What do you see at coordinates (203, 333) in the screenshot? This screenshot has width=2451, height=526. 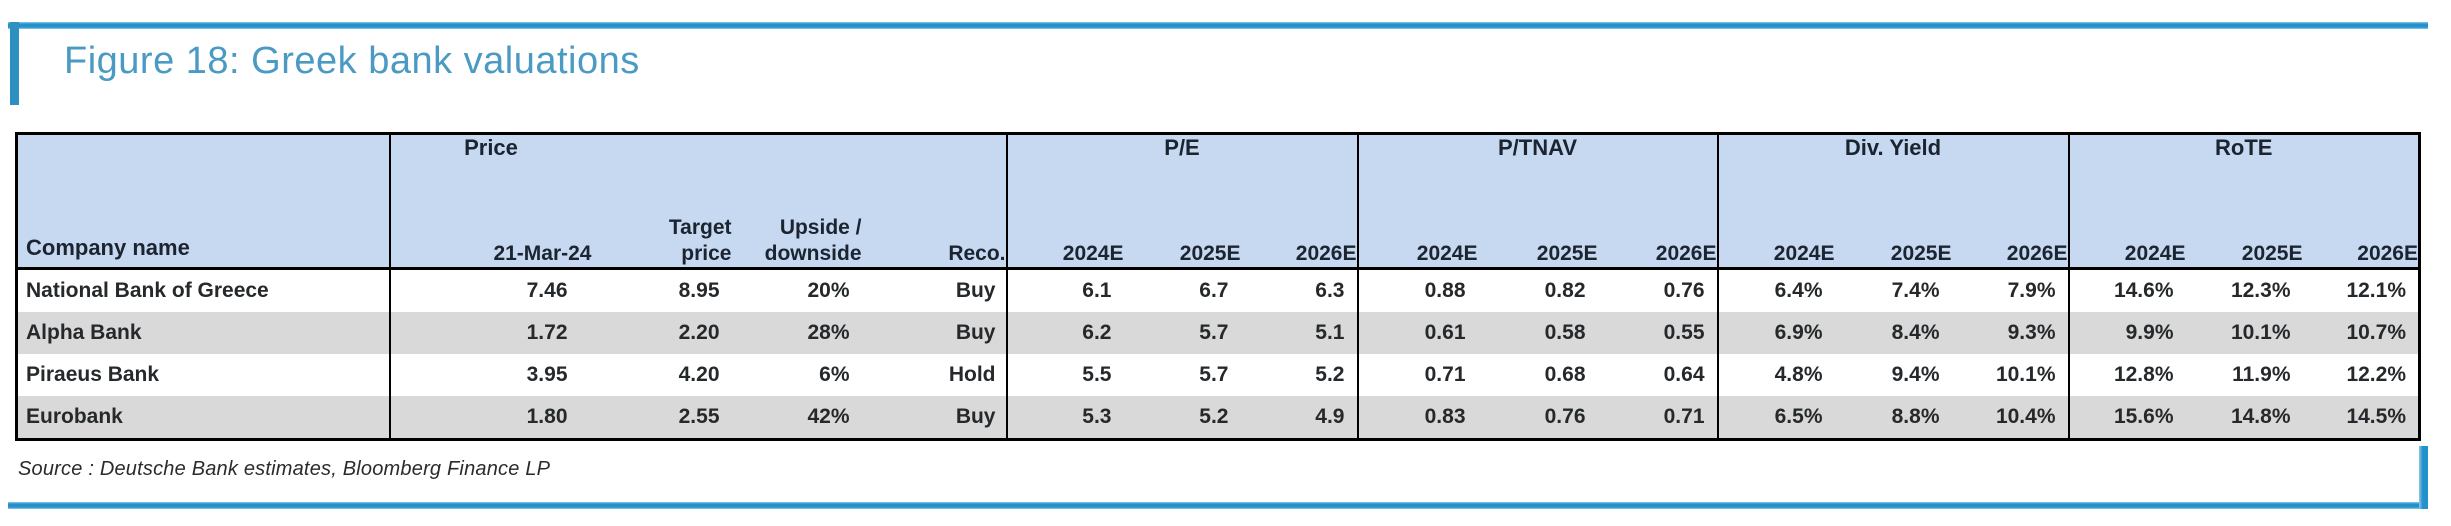 I see `cell-company: Alpha Bank` at bounding box center [203, 333].